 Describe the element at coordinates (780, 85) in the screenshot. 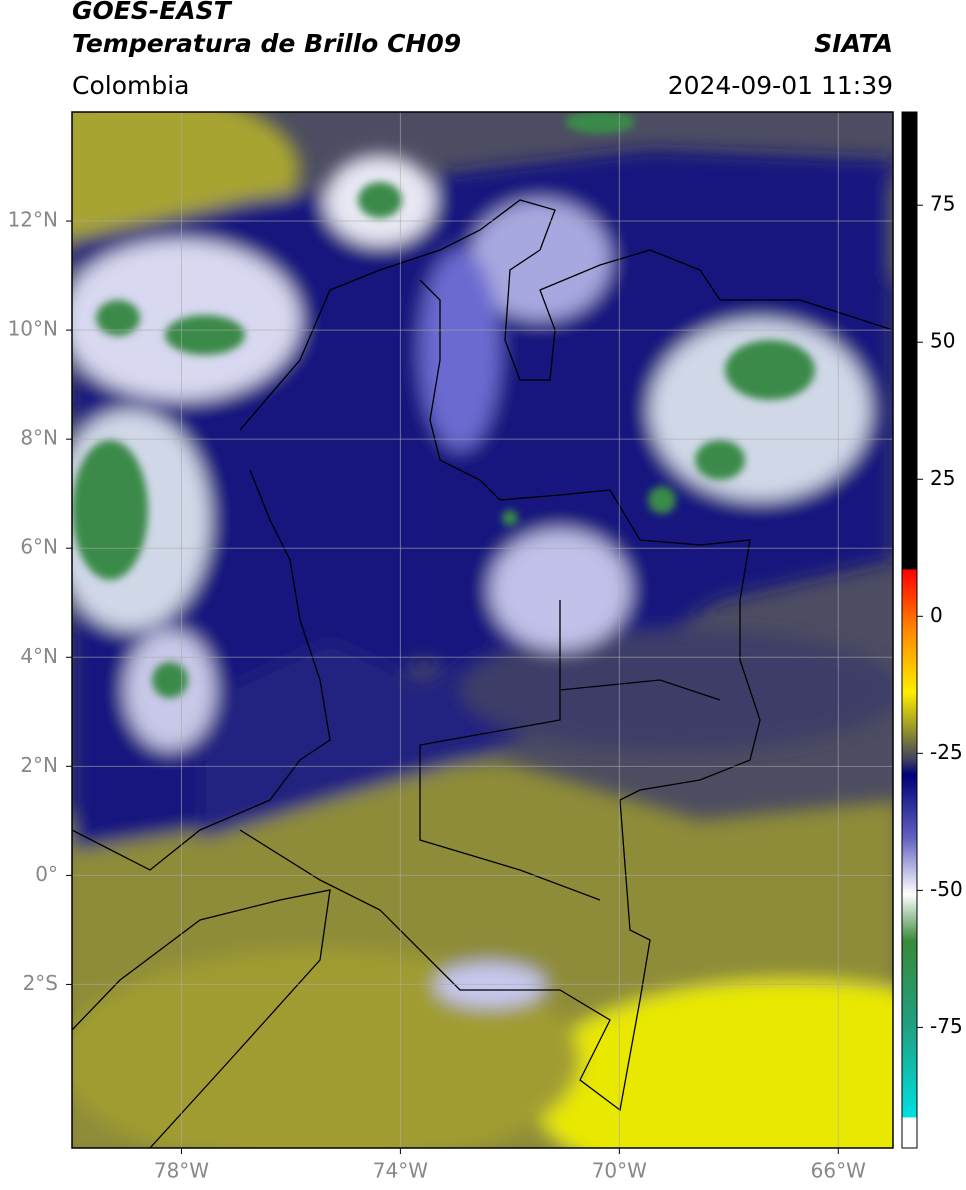

I see `timestamp: 2024-09-01 11:39` at that location.